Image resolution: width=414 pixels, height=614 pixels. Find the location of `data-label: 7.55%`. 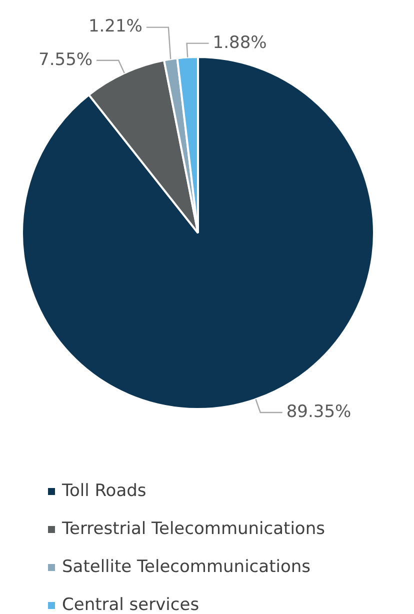

data-label: 7.55% is located at coordinates (65, 60).